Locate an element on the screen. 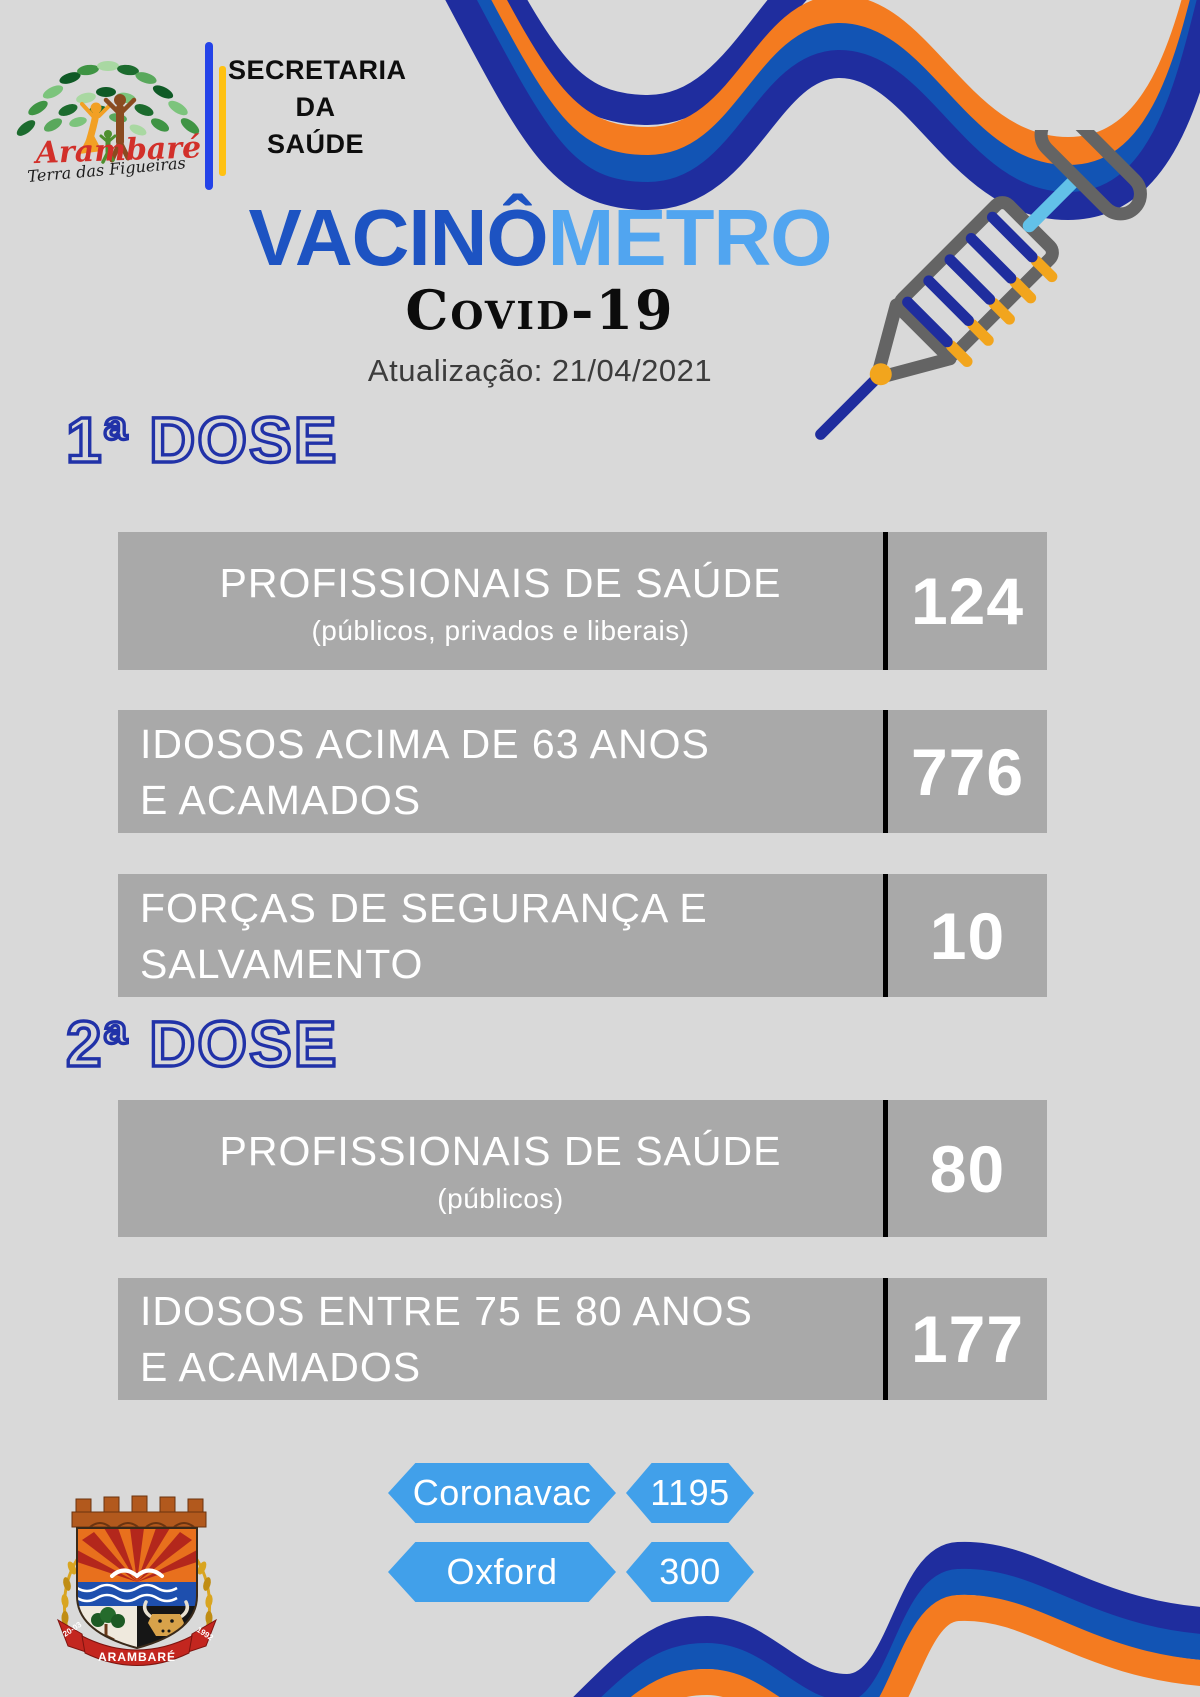  department-title: SECRETARIA DA SAÚDE is located at coordinates (317, 107).